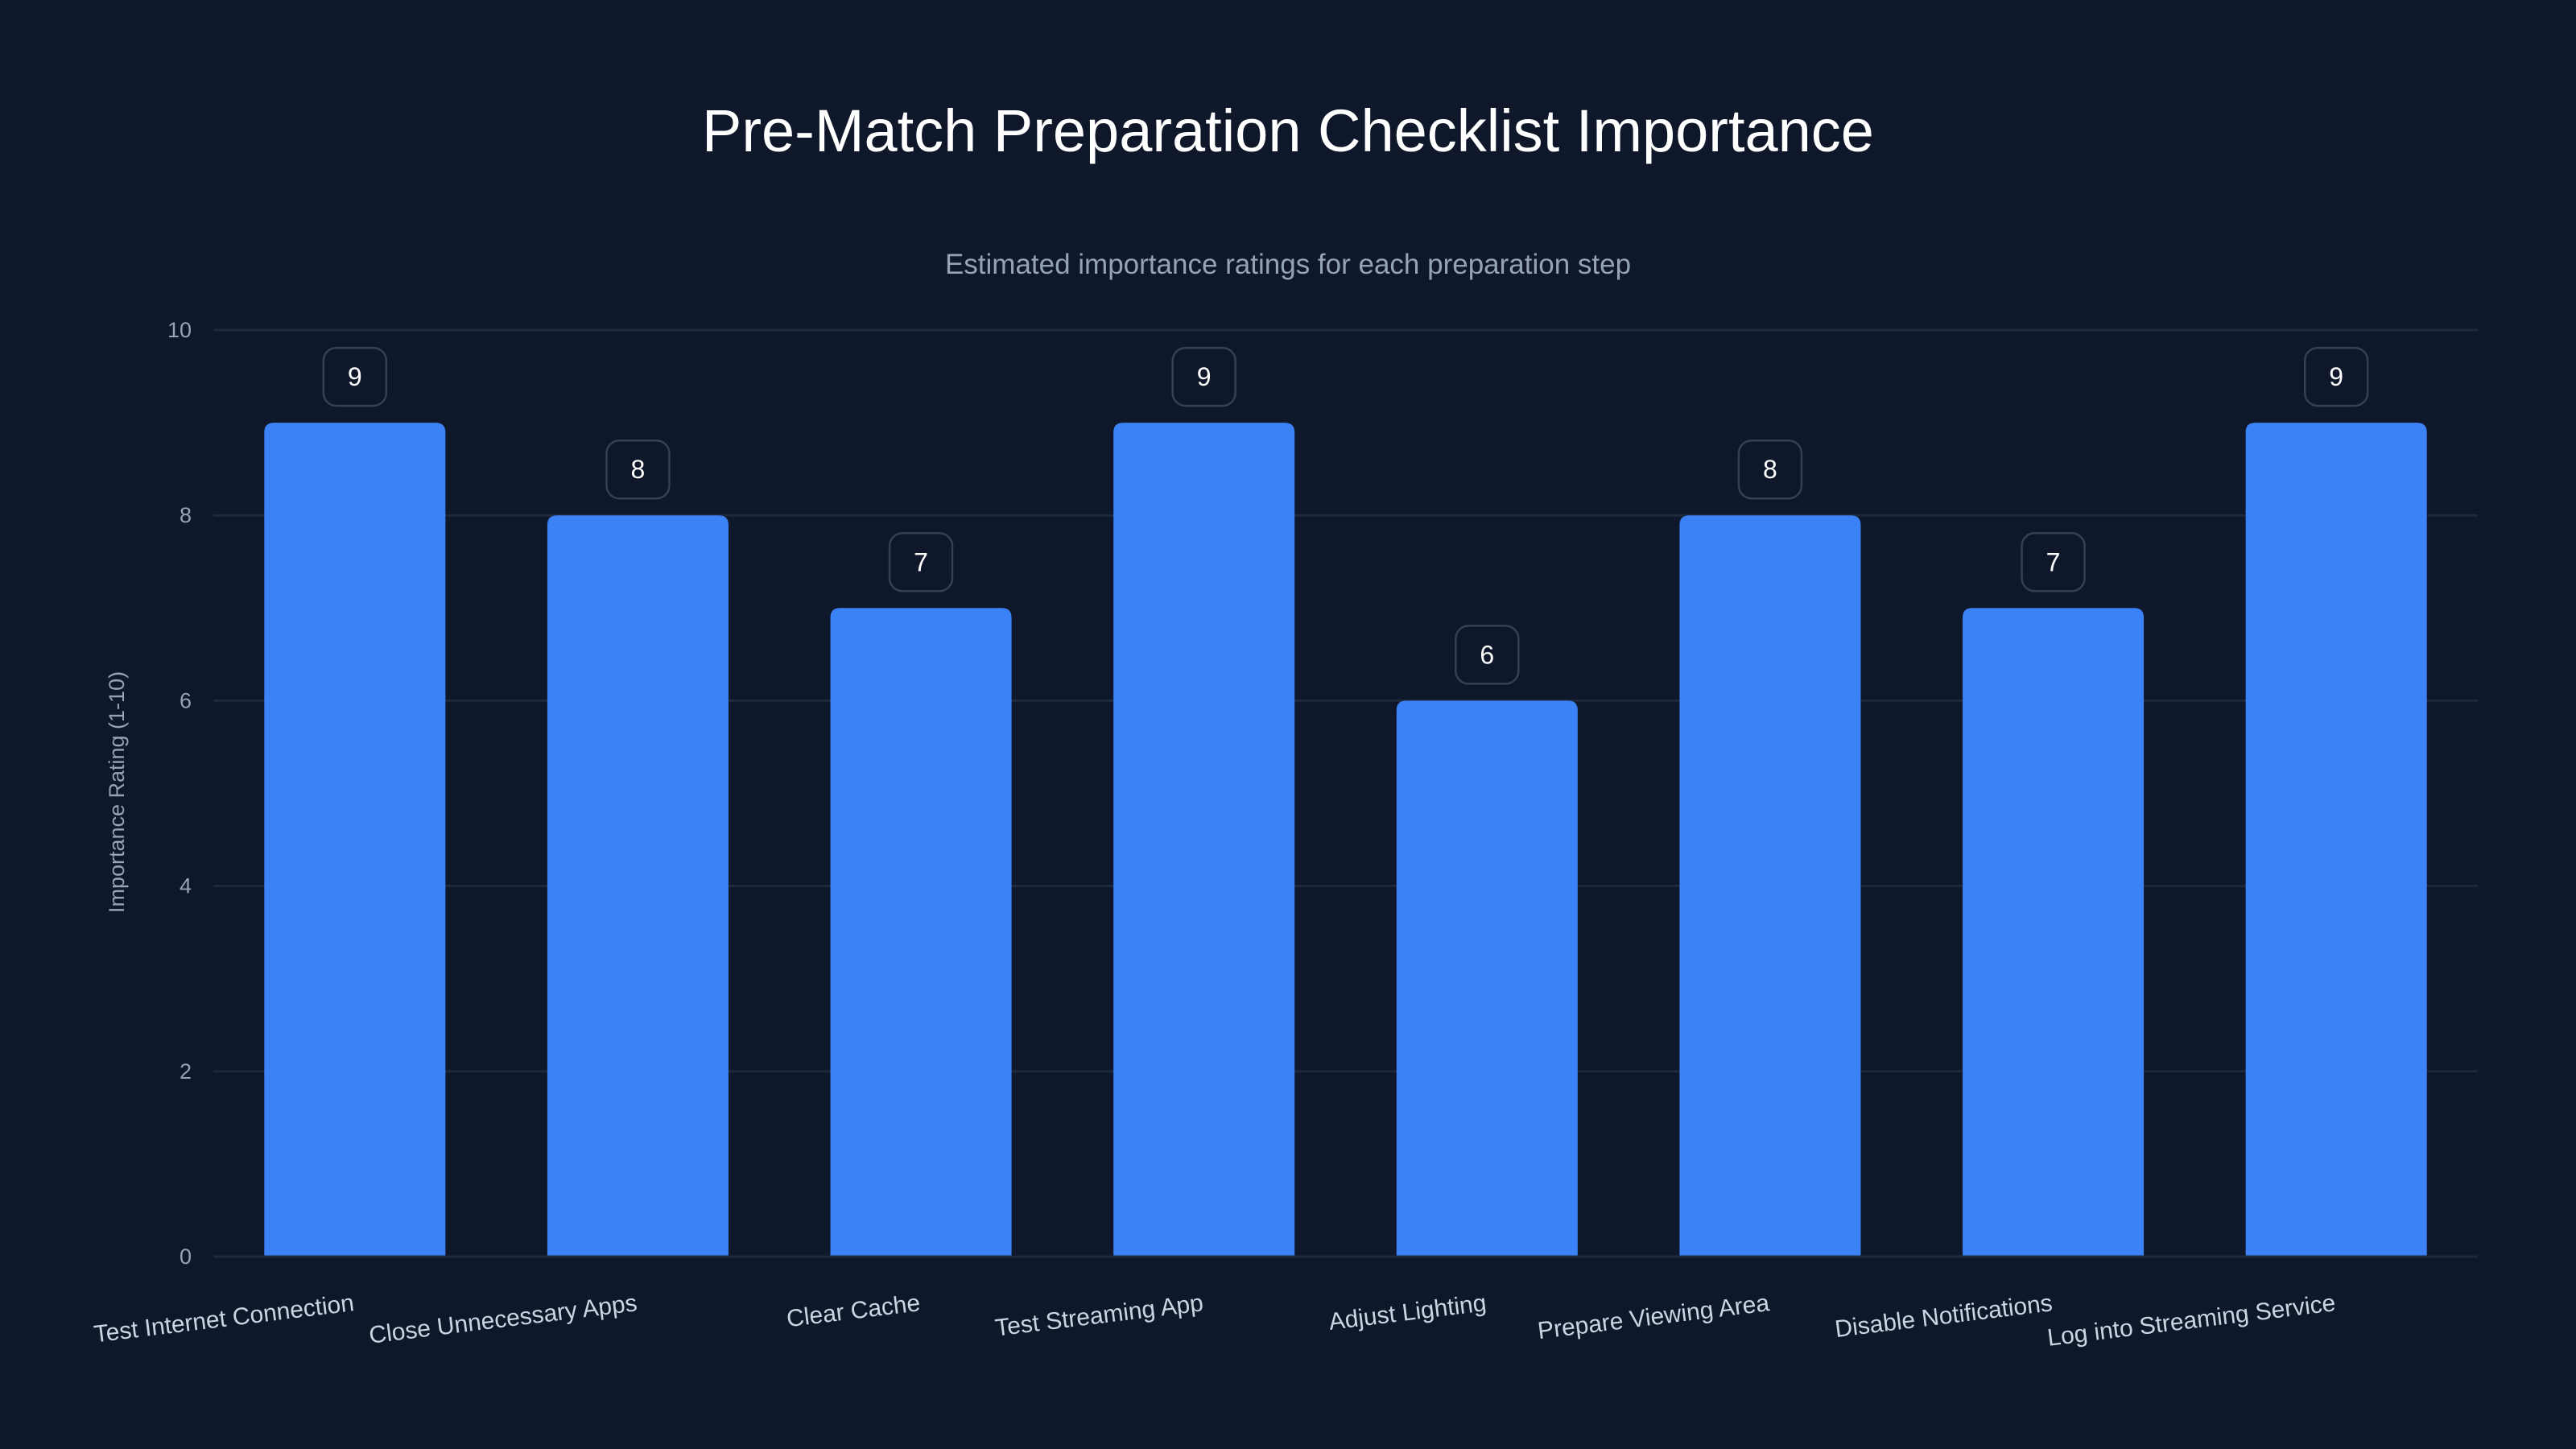 Image resolution: width=2576 pixels, height=1449 pixels. Describe the element at coordinates (186, 886) in the screenshot. I see `y-tick-label: 4` at that location.